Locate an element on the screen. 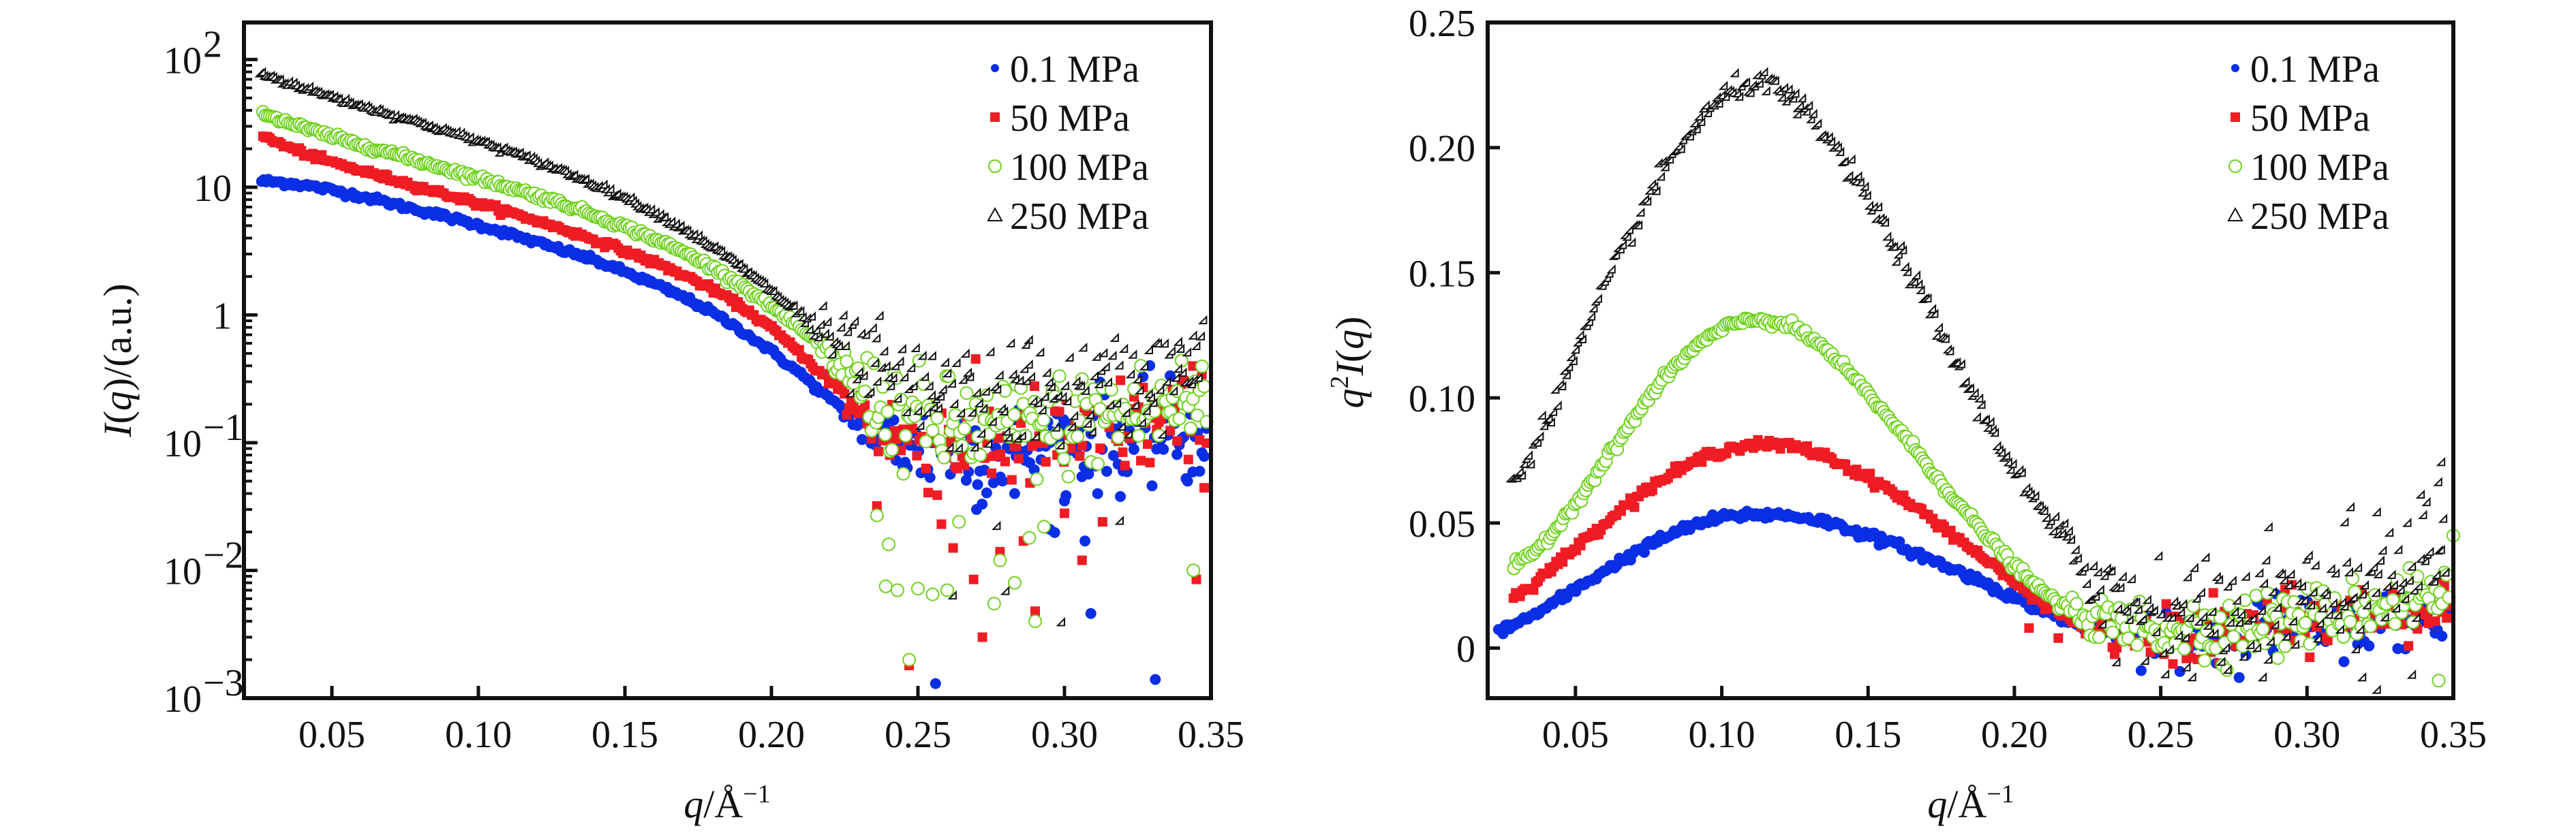  y-tick-label-exponent: −1 is located at coordinates (223, 428).